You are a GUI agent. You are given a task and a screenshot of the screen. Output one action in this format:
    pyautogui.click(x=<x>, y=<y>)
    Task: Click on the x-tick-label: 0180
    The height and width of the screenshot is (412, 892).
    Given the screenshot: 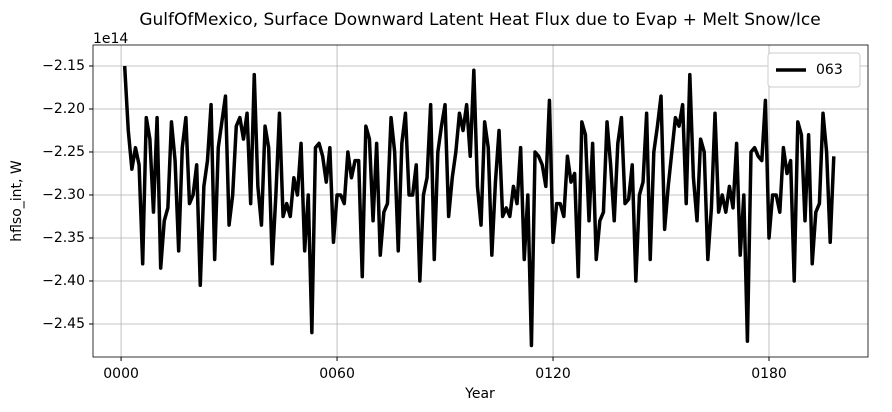 What is the action you would take?
    pyautogui.click(x=769, y=374)
    